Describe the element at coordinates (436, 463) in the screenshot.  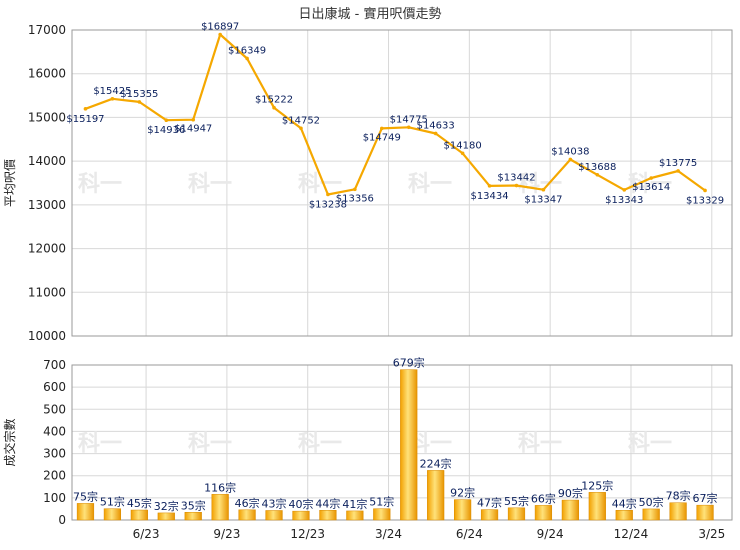
I see `volume-label: 224宗` at that location.